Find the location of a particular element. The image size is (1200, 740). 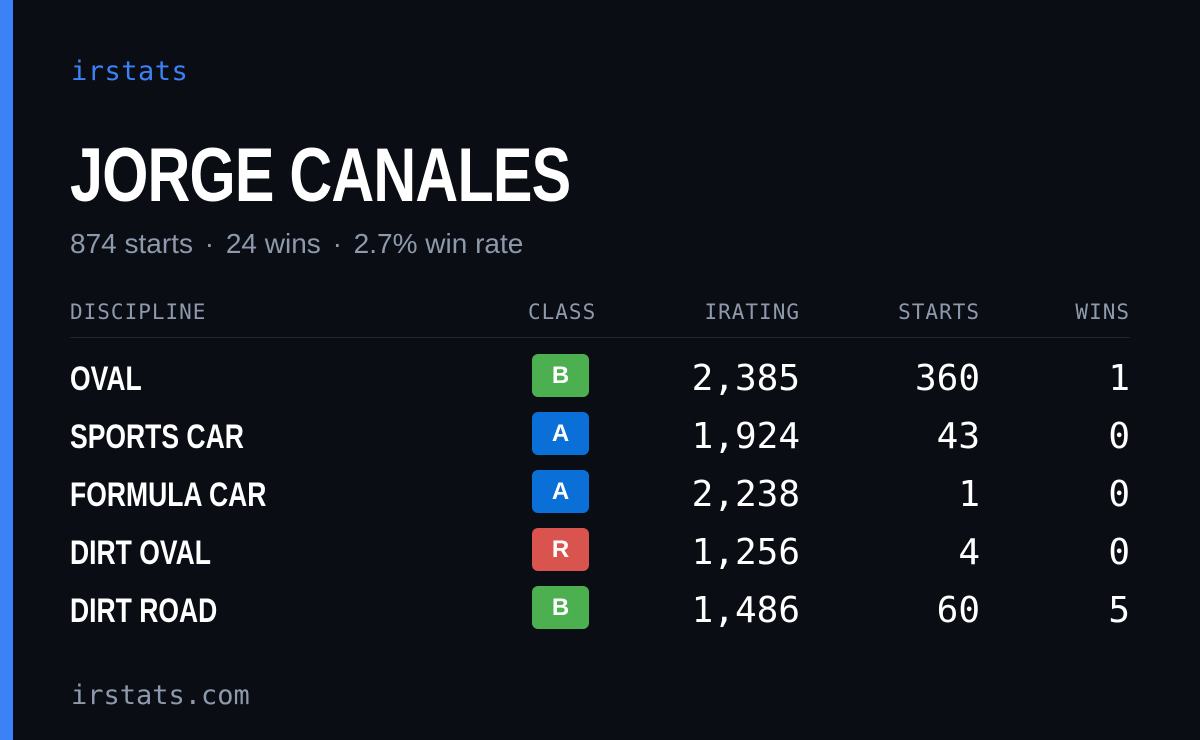

discipline-label: DIRT ROAD is located at coordinates (144, 611).